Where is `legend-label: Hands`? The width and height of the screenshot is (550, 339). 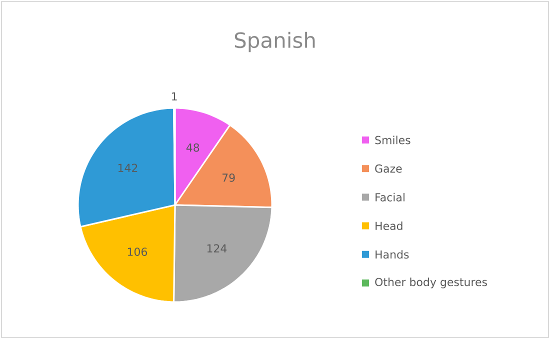 legend-label: Hands is located at coordinates (392, 254).